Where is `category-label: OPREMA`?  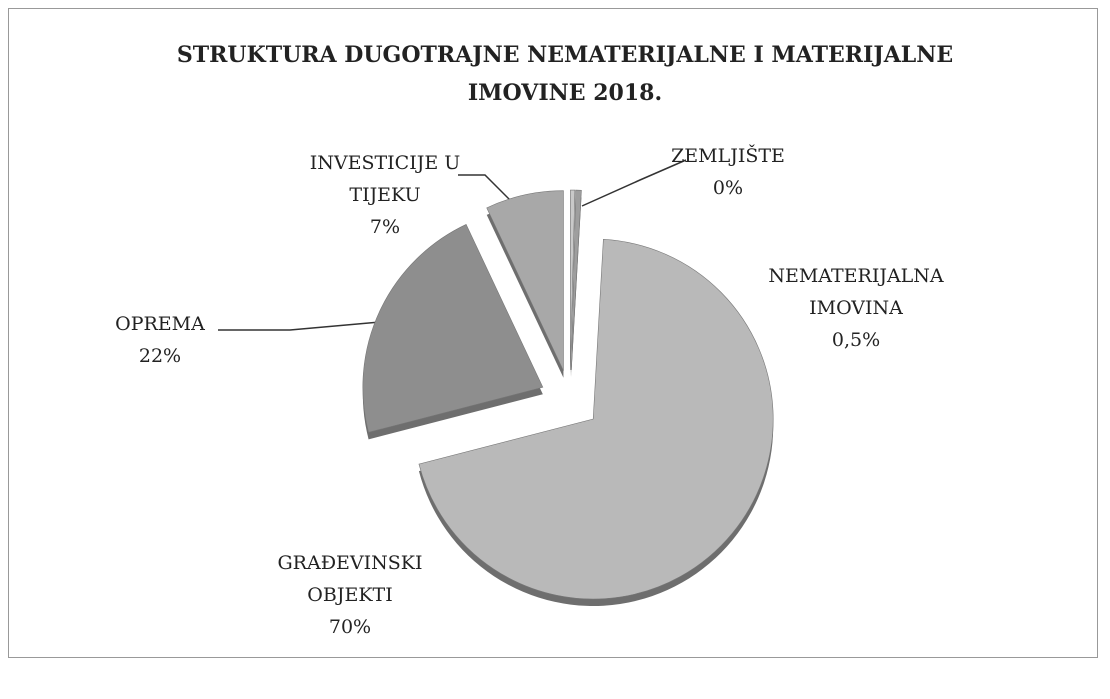
category-label: OPREMA is located at coordinates (160, 324).